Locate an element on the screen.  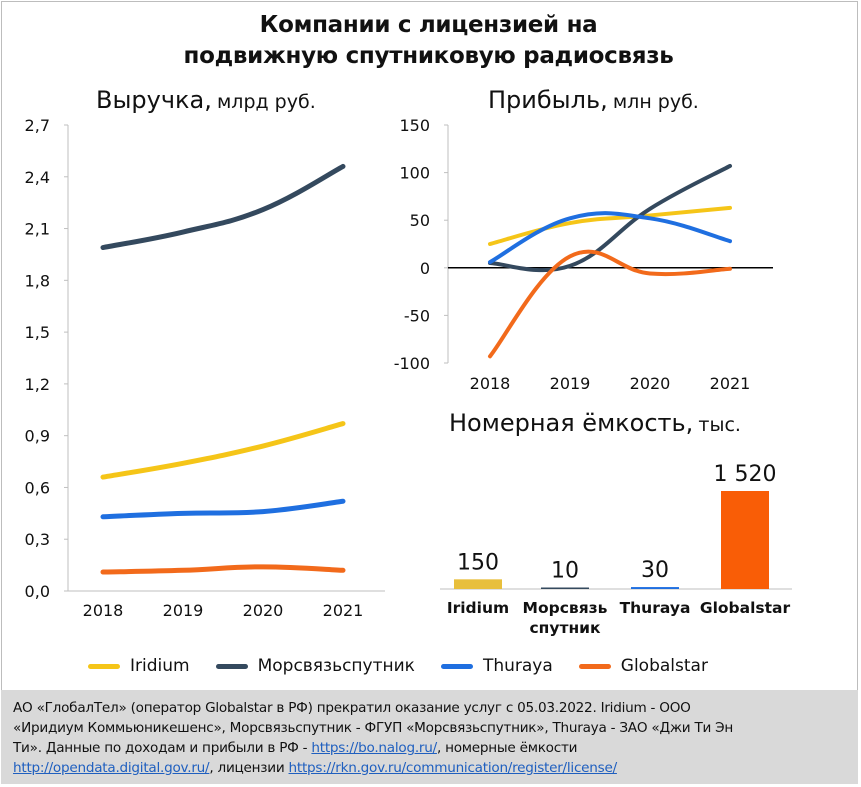
legend-item-morsvyazsputnik: Морсвязьспутник is located at coordinates (315, 666).